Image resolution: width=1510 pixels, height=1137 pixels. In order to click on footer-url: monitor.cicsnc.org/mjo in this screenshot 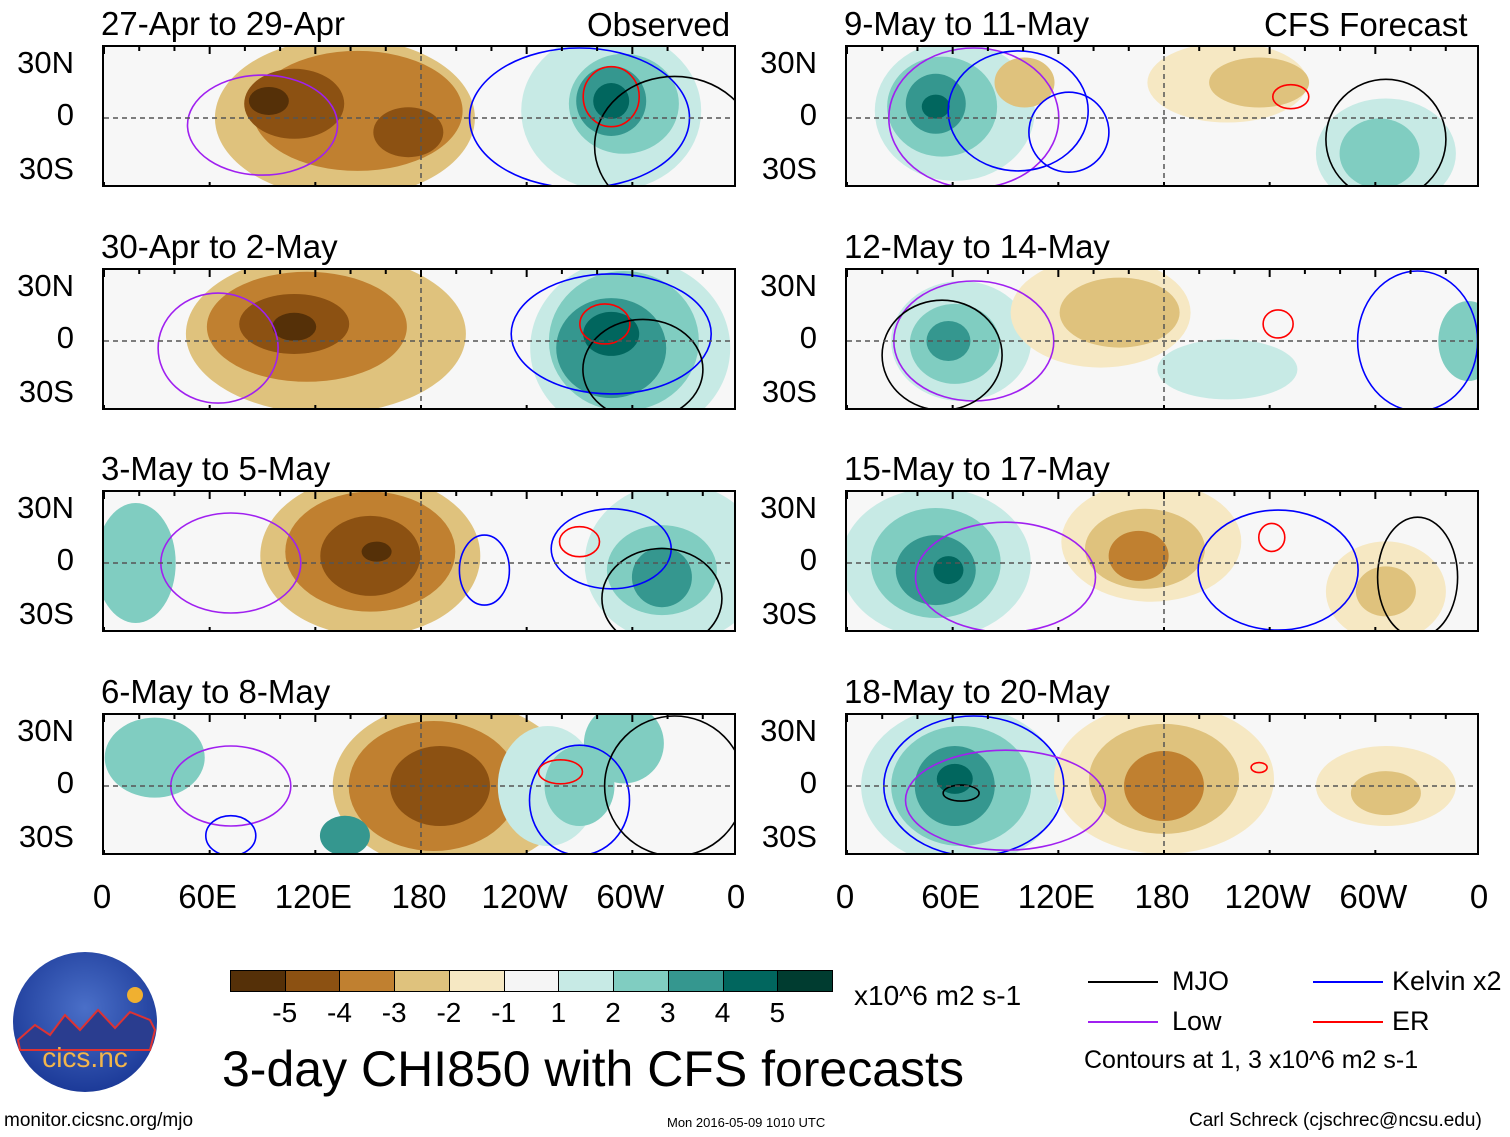, I will do `click(99, 1120)`.